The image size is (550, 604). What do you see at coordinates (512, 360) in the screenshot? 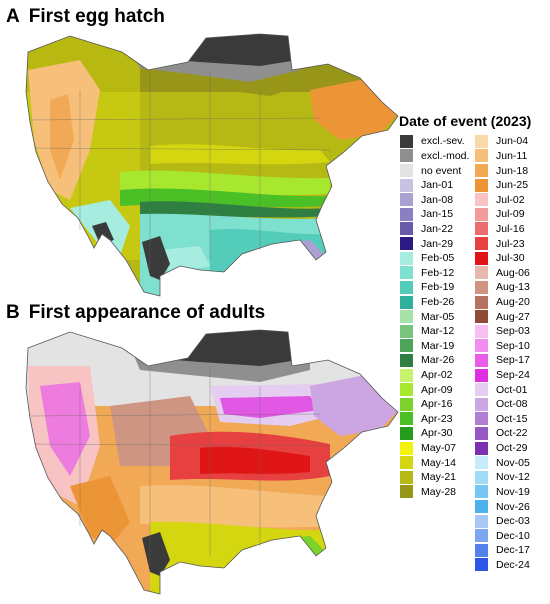
I see `legend-entry: Sep-17` at bounding box center [512, 360].